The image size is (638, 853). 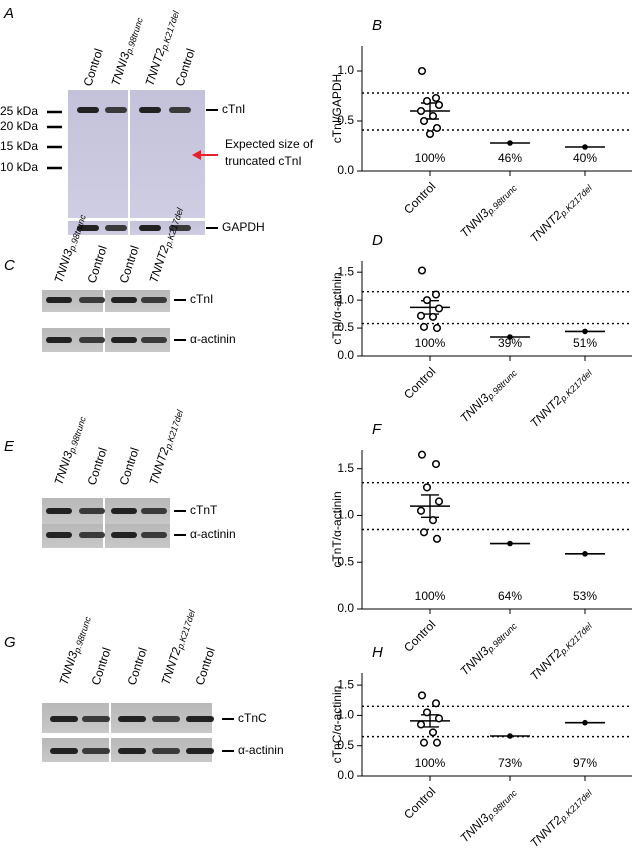 What do you see at coordinates (510, 343) in the screenshot?
I see `percent-label: 39%` at bounding box center [510, 343].